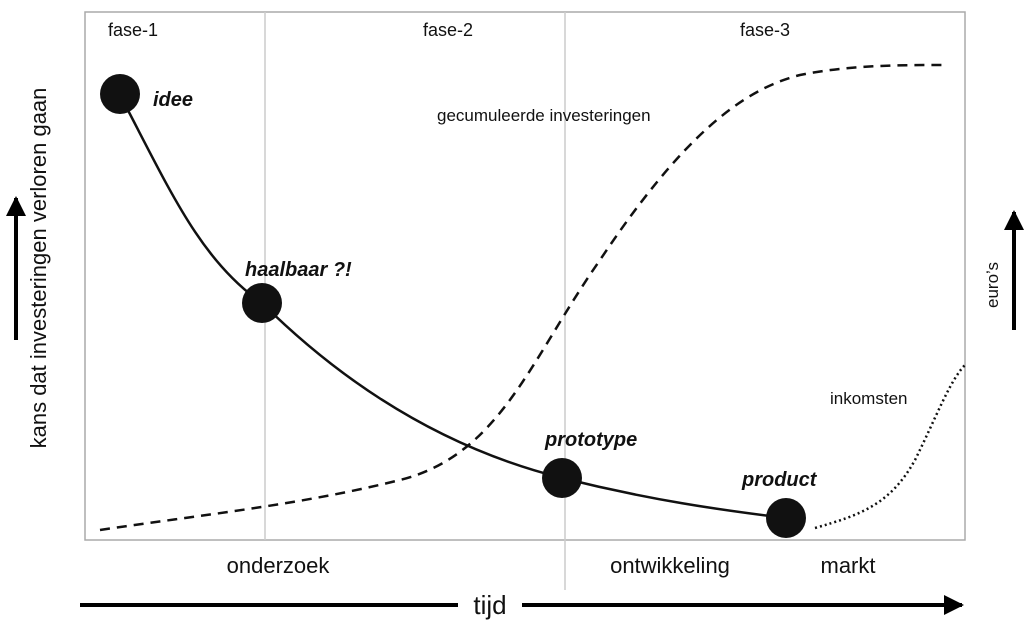 This screenshot has width=1024, height=626. I want to click on stage-label: ontwikkeling, so click(670, 565).